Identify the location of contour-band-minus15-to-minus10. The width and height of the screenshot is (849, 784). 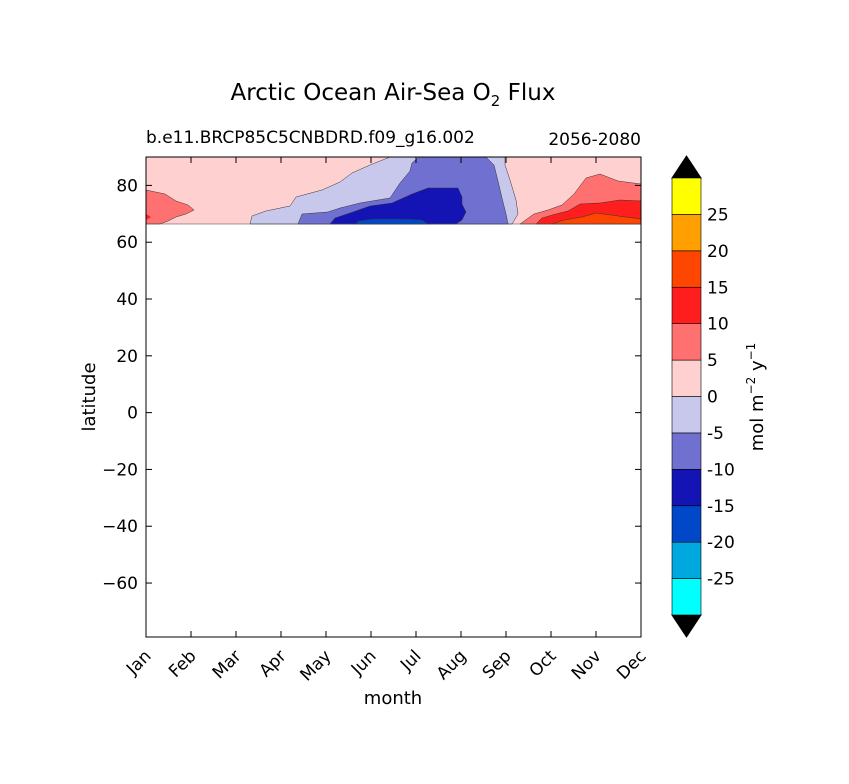
(398, 206).